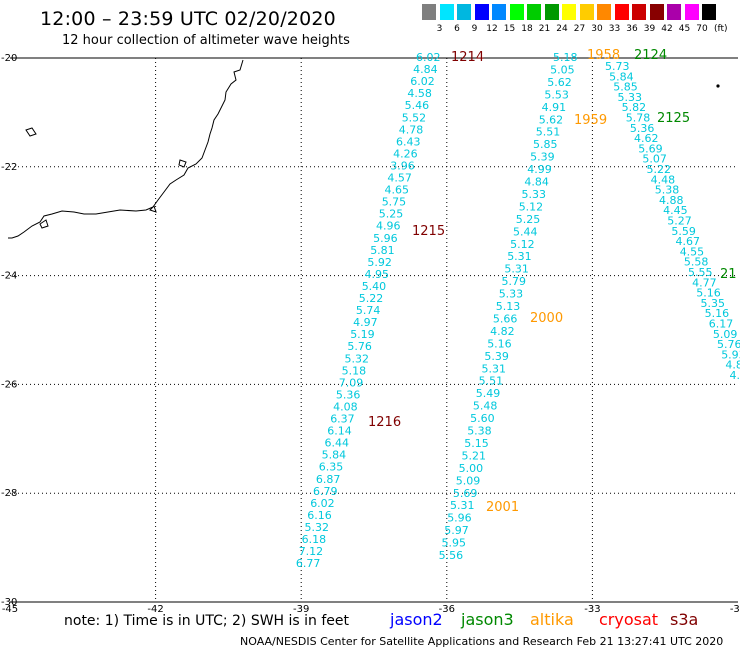  I want to click on time-label: 1214, so click(467, 57).